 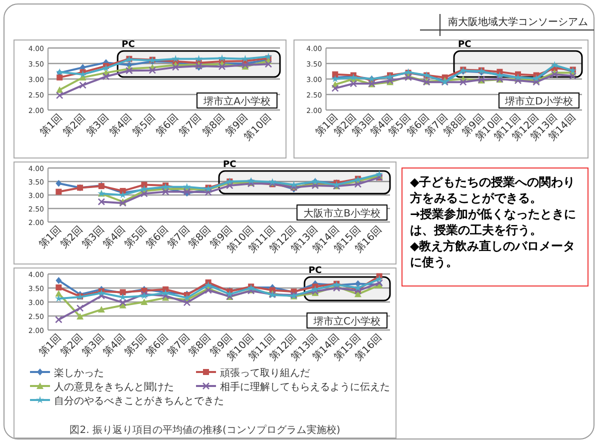 I want to click on annotation: 堺市立C小学校, so click(x=346, y=322).